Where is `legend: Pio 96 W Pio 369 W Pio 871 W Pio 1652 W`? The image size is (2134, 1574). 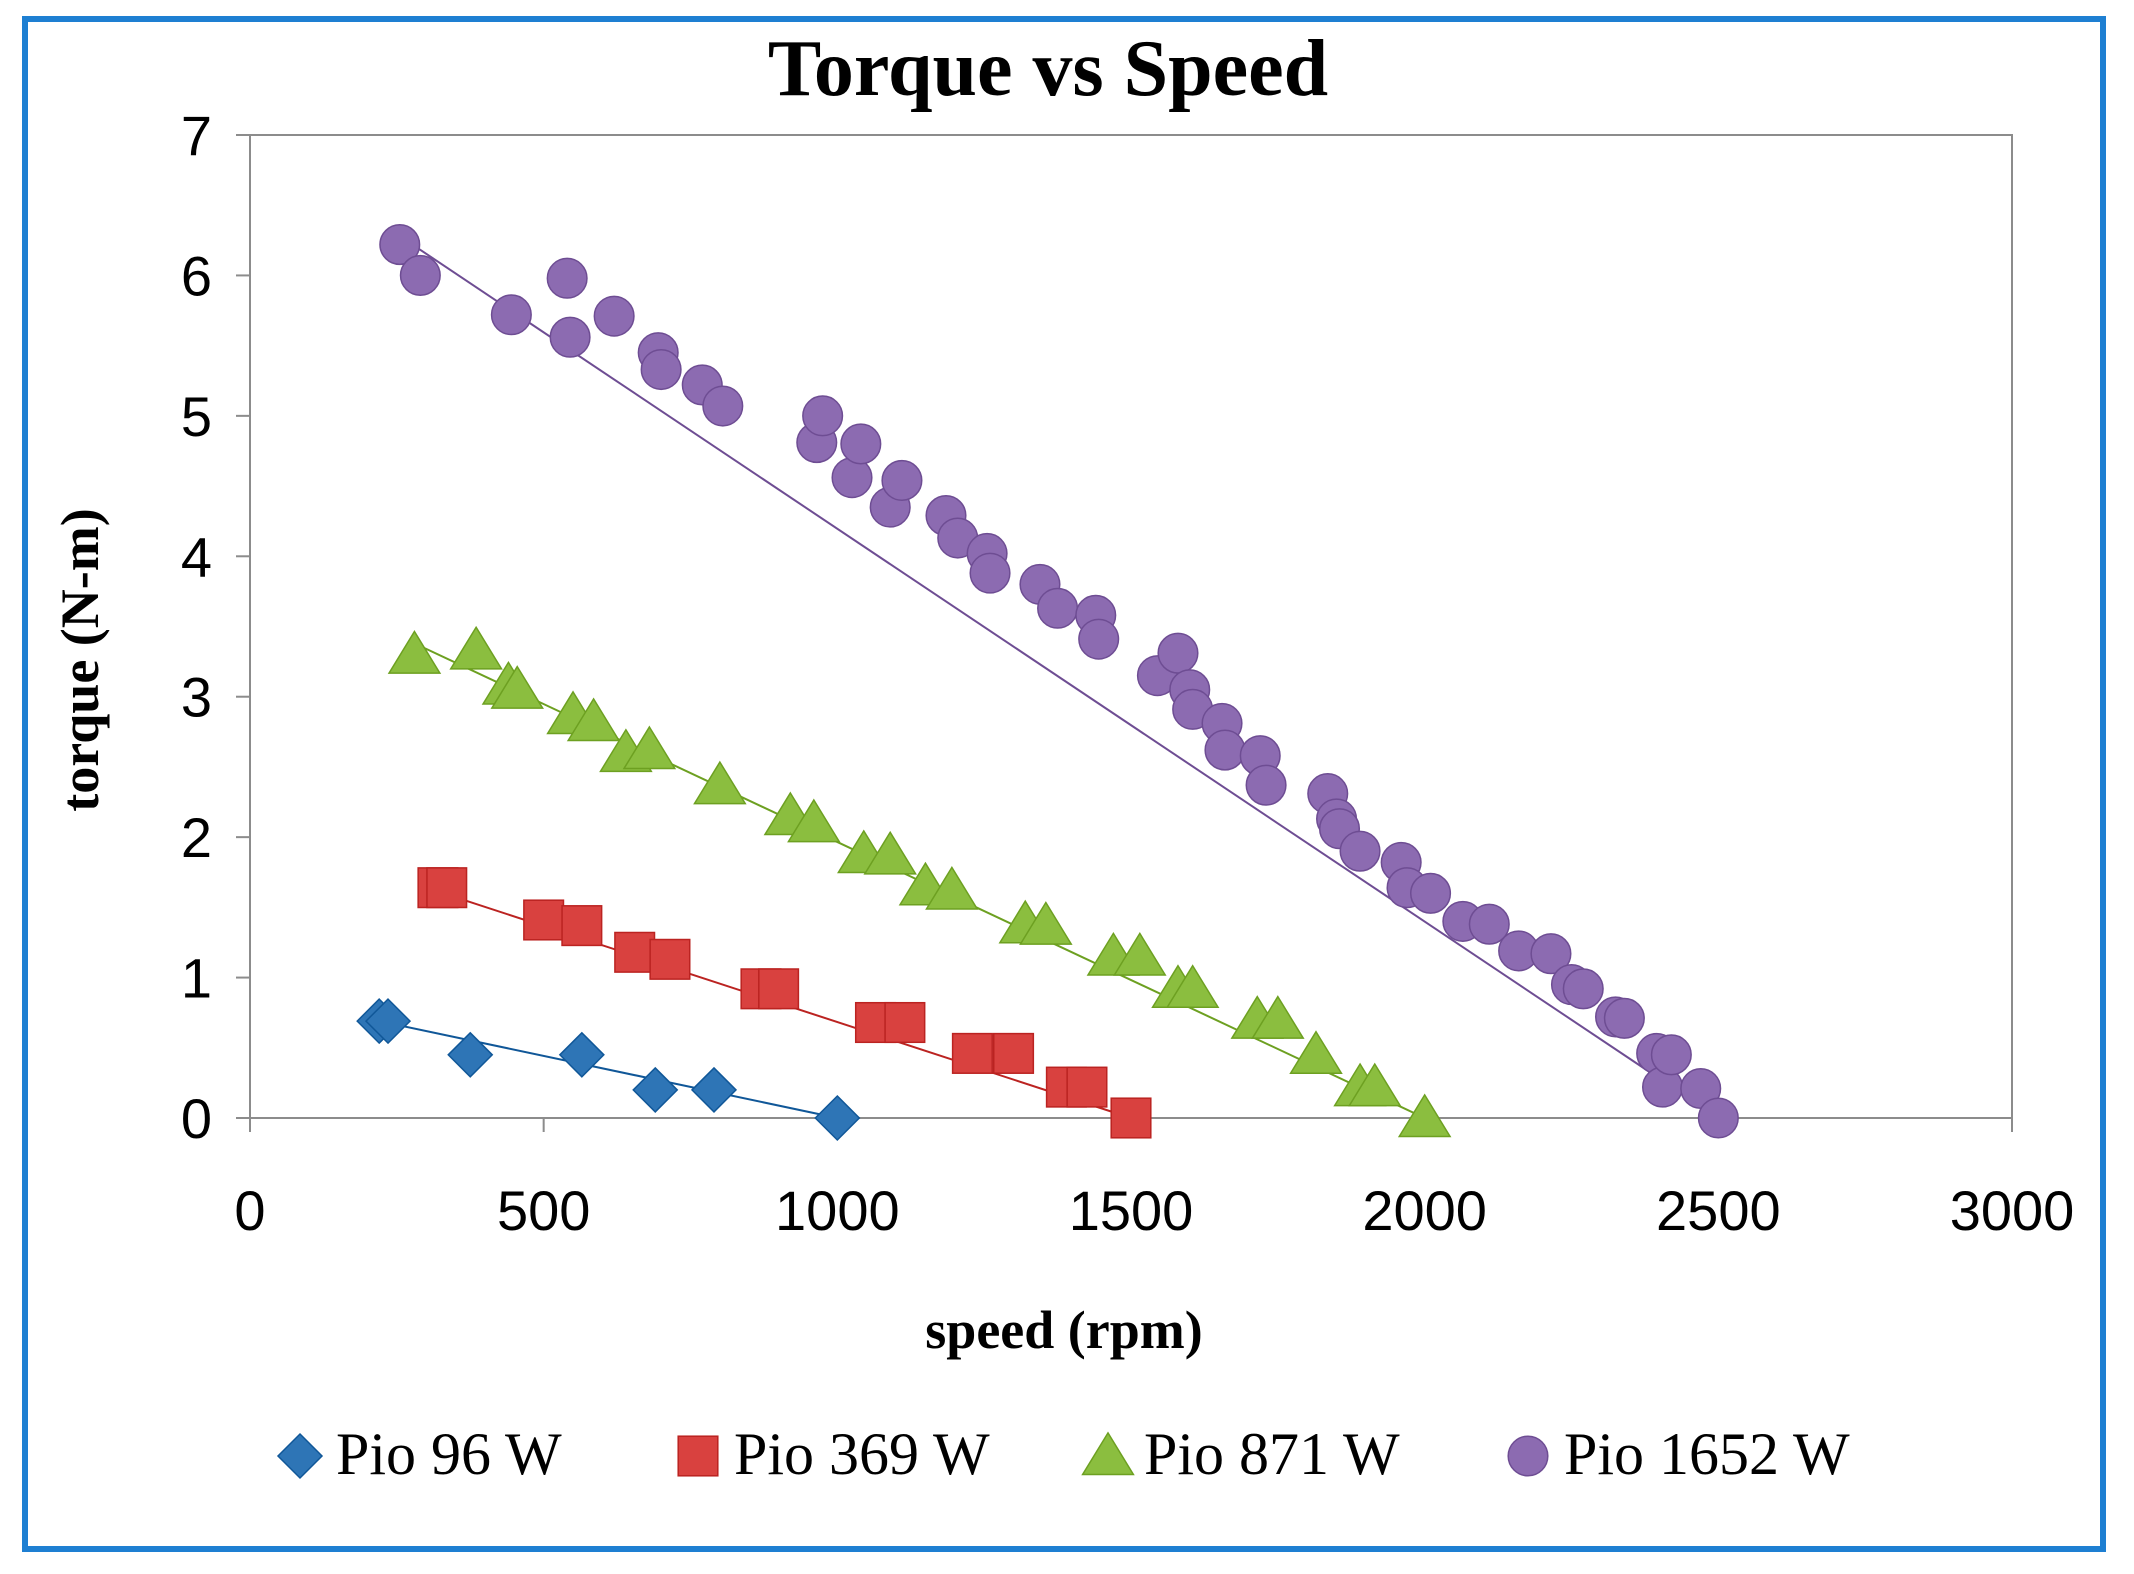
legend: Pio 96 W Pio 369 W Pio 871 W Pio 1652 W is located at coordinates (1063, 1454).